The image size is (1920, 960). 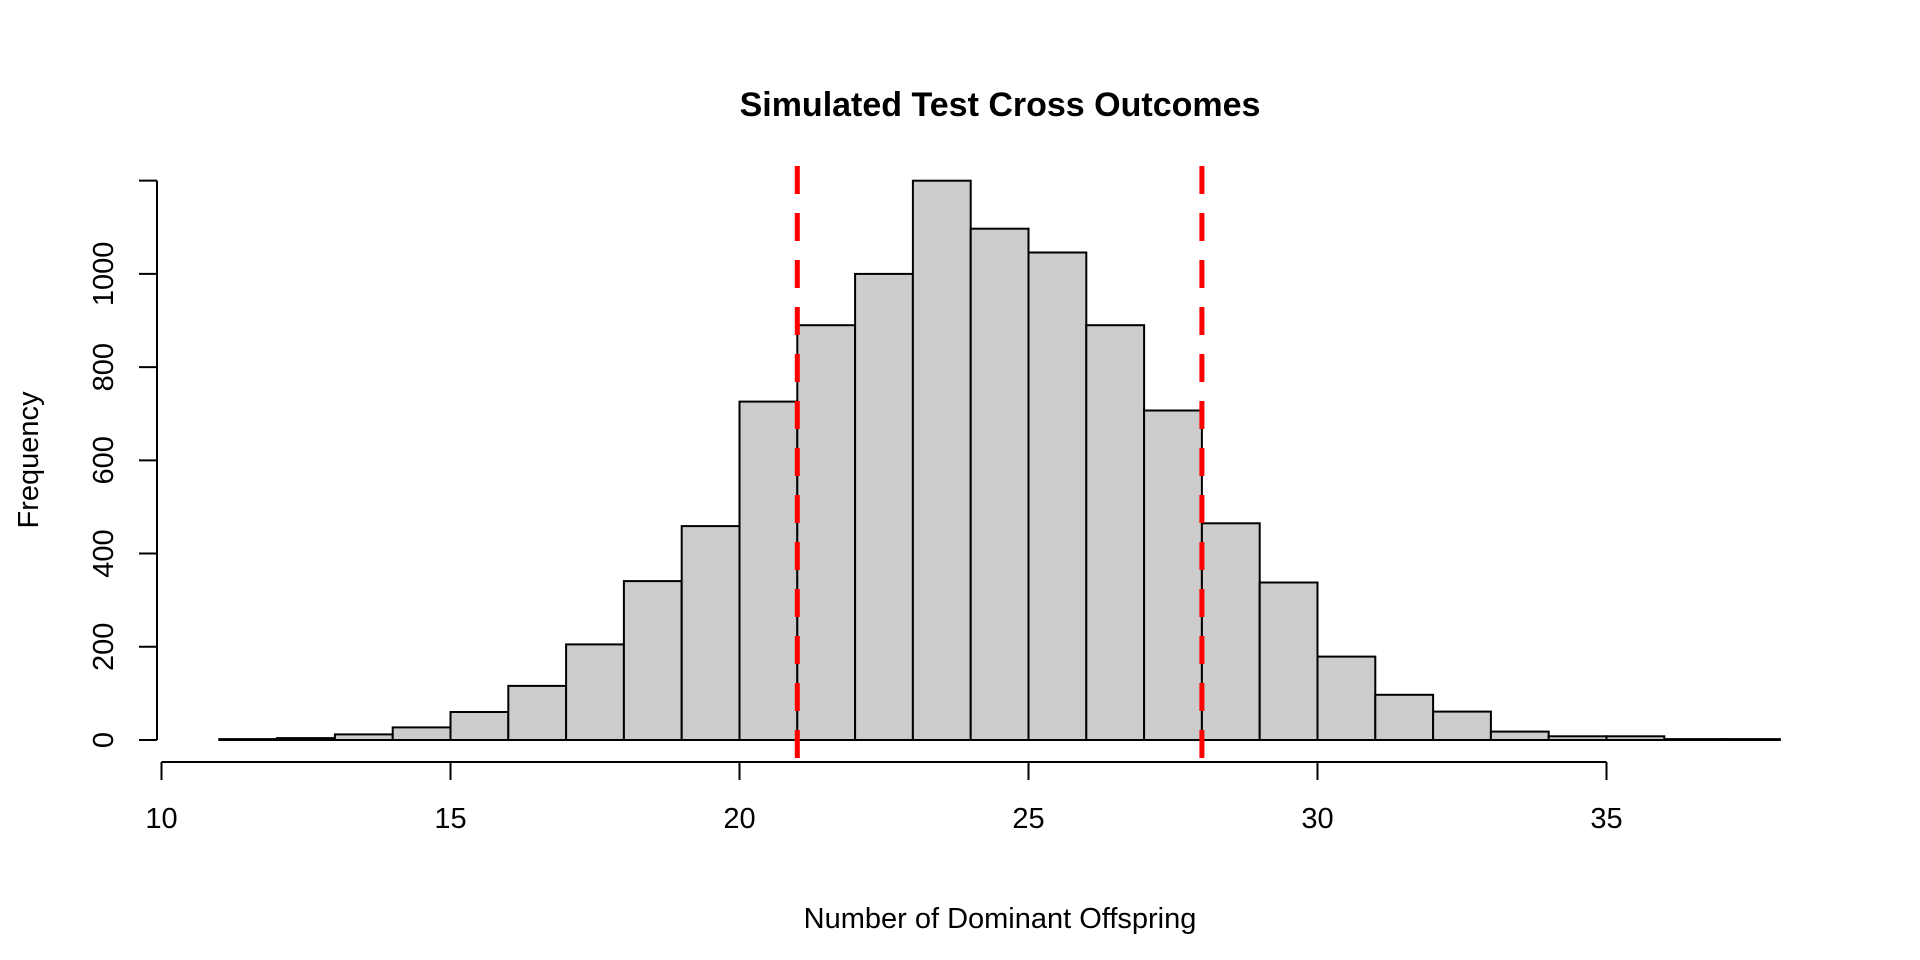 What do you see at coordinates (1028, 819) in the screenshot?
I see `x-tick-label: 25` at bounding box center [1028, 819].